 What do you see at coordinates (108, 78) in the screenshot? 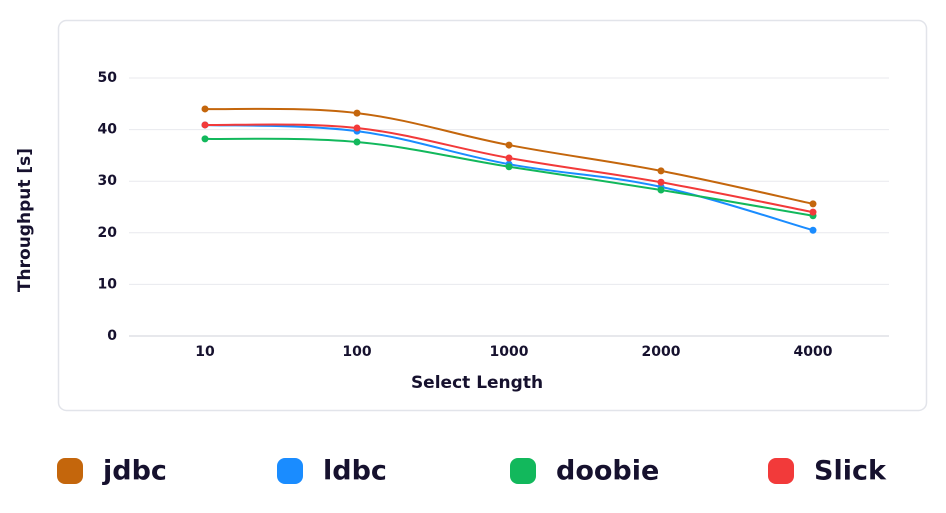
I see `y-tick-label: 50` at bounding box center [108, 78].